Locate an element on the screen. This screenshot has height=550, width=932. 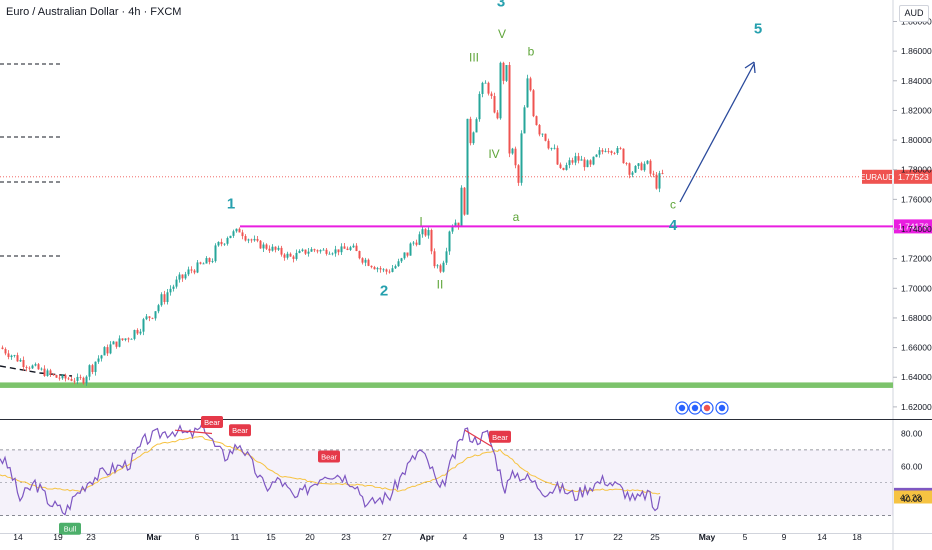
last-price-tag is located at coordinates (913, 176).